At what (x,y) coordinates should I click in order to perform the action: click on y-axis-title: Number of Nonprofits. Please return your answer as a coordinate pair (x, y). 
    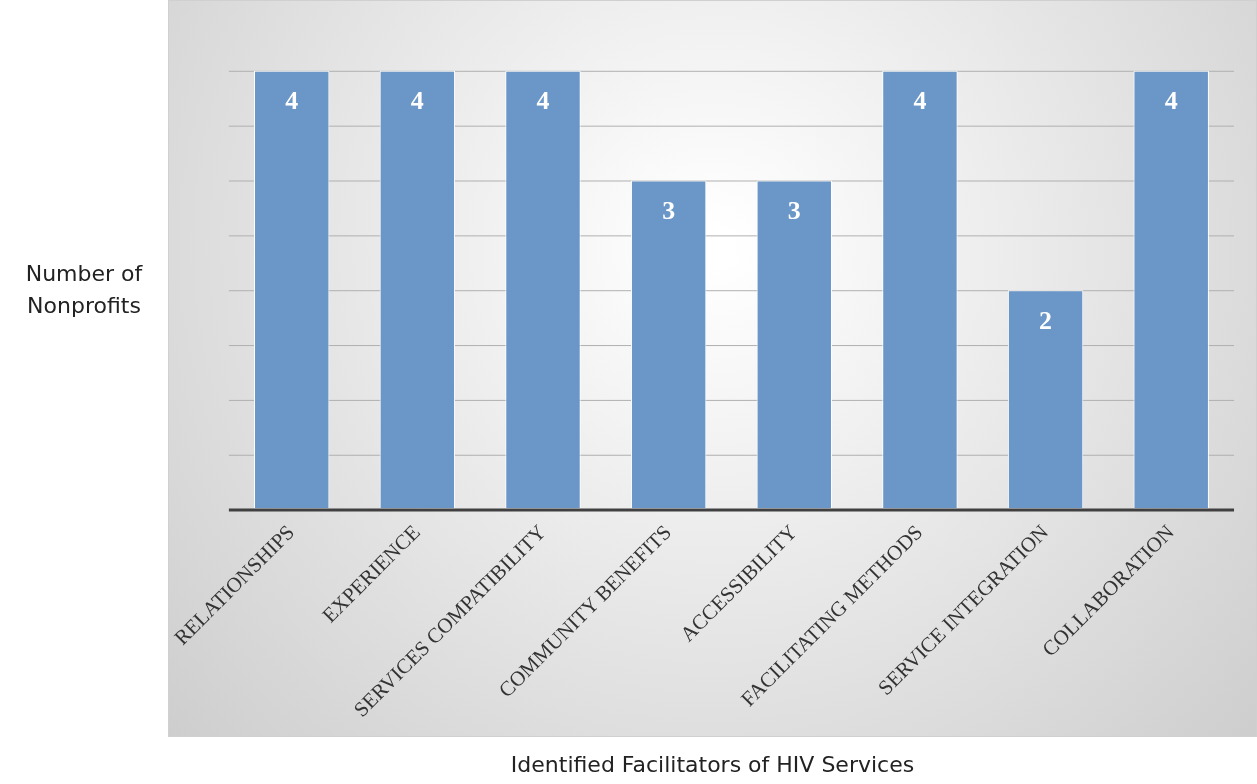
    Looking at the image, I should click on (84, 290).